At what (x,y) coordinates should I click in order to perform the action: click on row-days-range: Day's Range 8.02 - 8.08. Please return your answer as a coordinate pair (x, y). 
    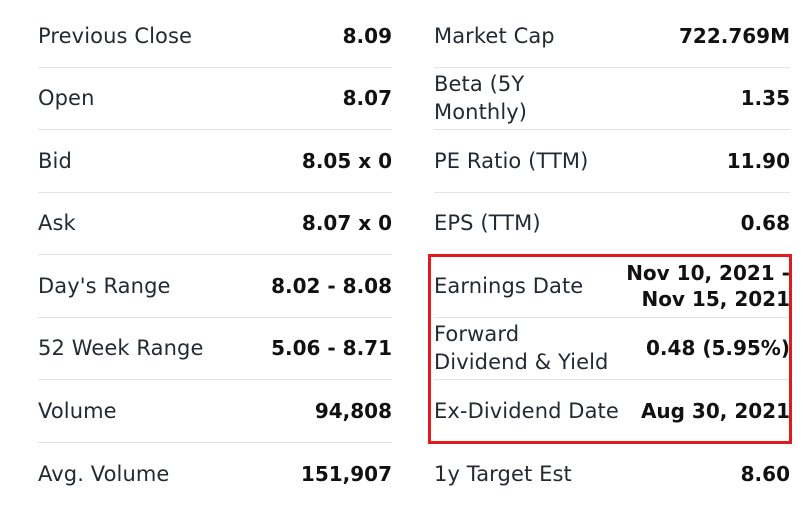
    Looking at the image, I should click on (215, 286).